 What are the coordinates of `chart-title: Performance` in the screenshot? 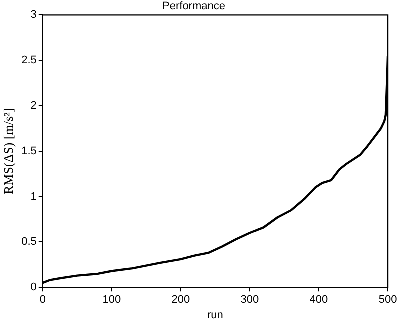 It's located at (194, 6).